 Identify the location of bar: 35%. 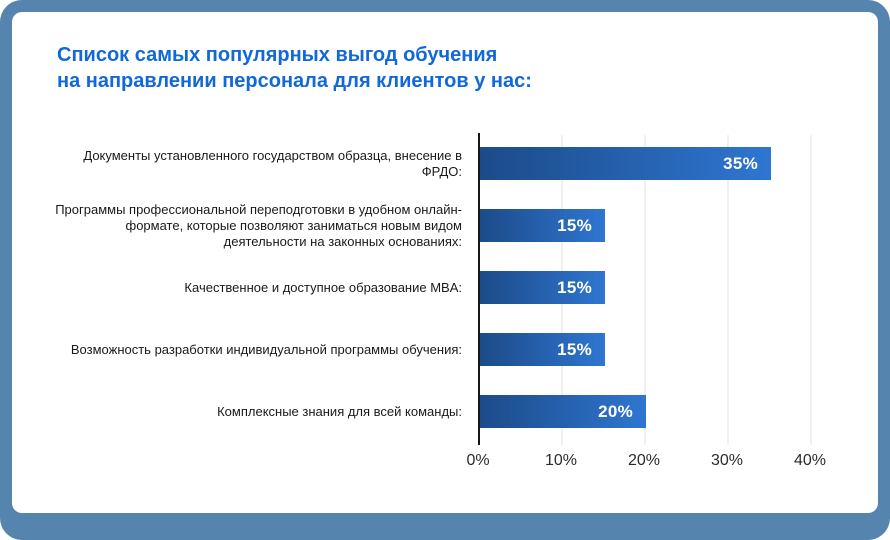
(625, 163).